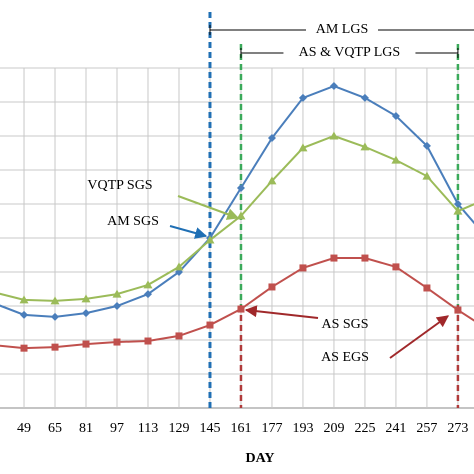  What do you see at coordinates (119, 185) in the screenshot?
I see `annotation: VQTP SGS` at bounding box center [119, 185].